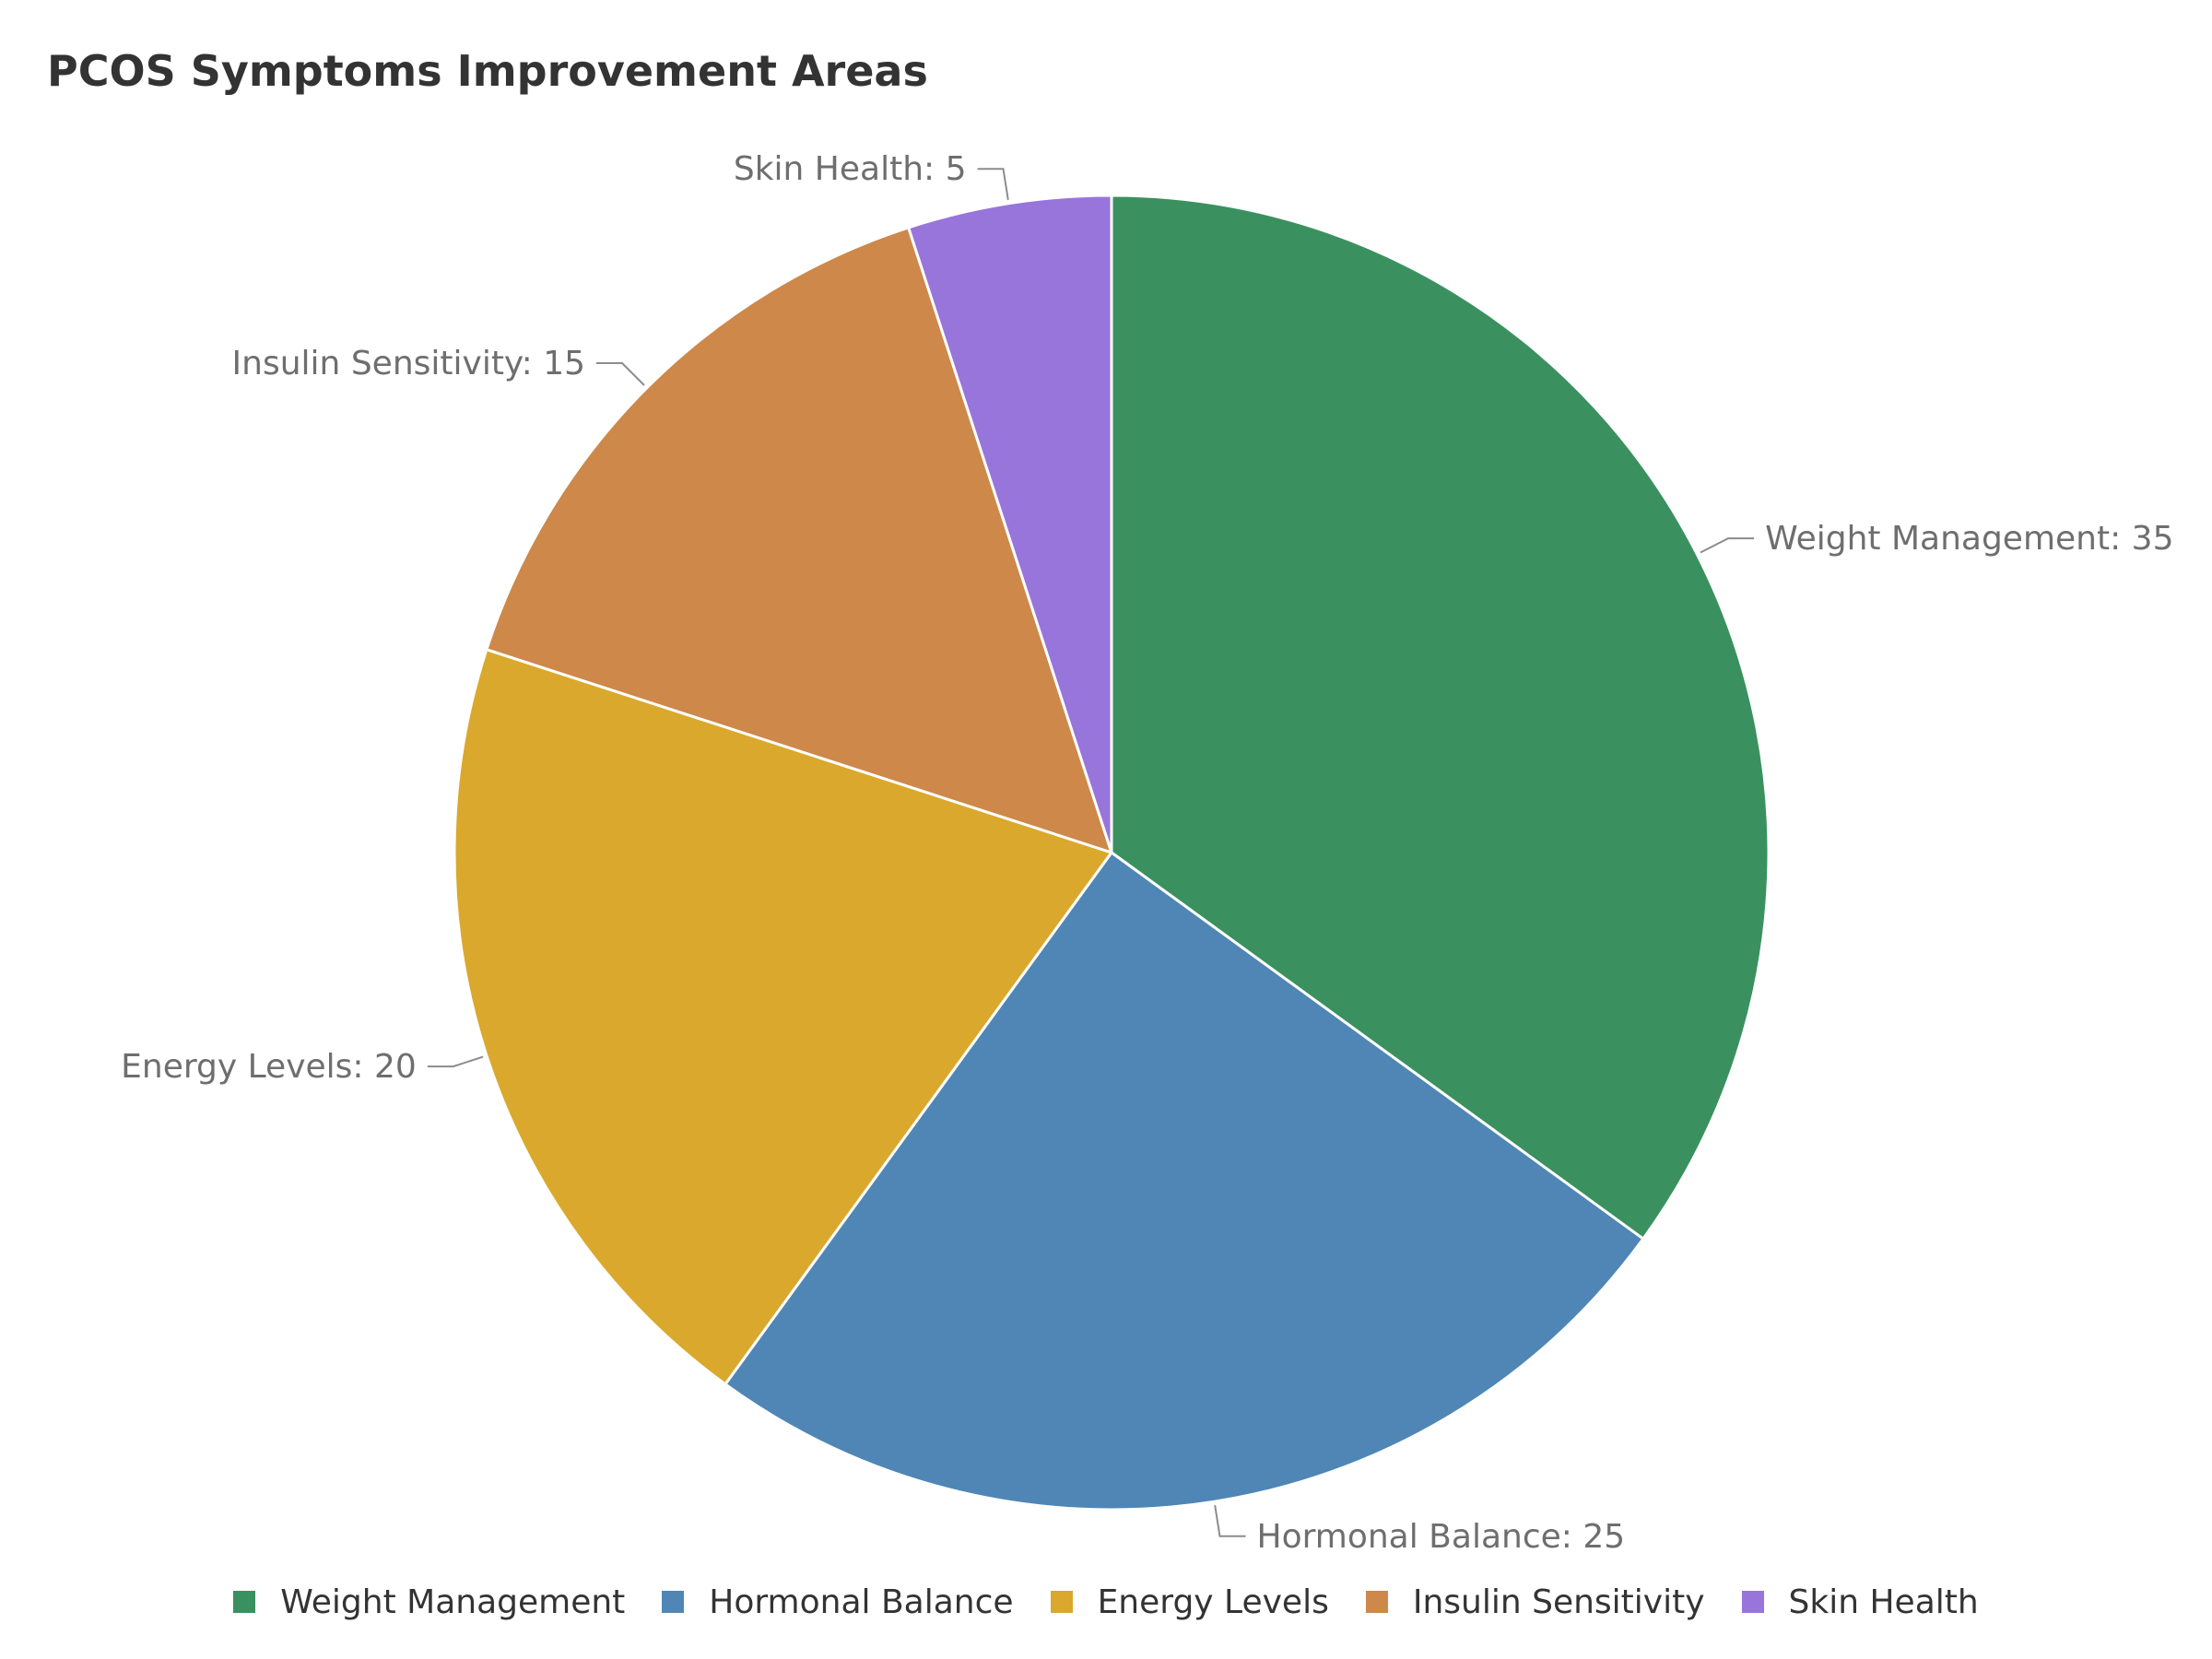 Image resolution: width=2212 pixels, height=1659 pixels. Describe the element at coordinates (850, 169) in the screenshot. I see `slice-label-skin-health: Skin Health: 5` at that location.